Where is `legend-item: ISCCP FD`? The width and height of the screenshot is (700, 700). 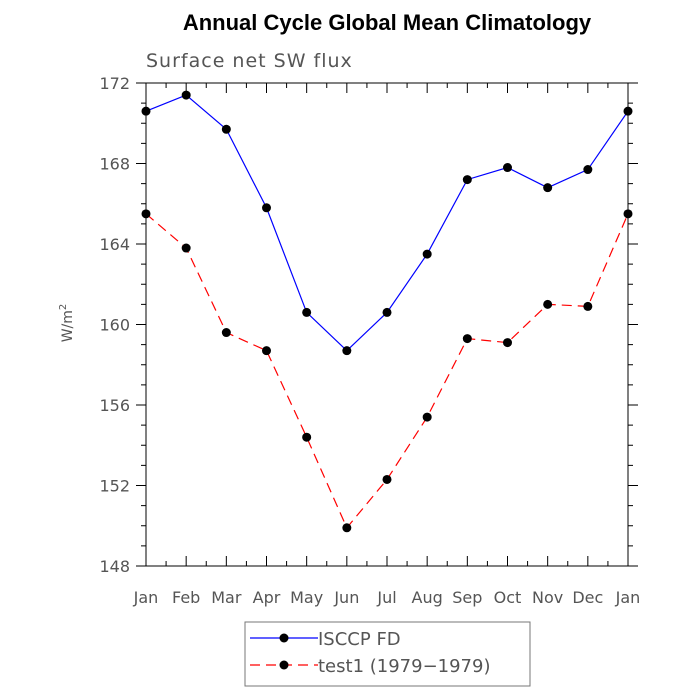
legend-item: ISCCP FD is located at coordinates (325, 639).